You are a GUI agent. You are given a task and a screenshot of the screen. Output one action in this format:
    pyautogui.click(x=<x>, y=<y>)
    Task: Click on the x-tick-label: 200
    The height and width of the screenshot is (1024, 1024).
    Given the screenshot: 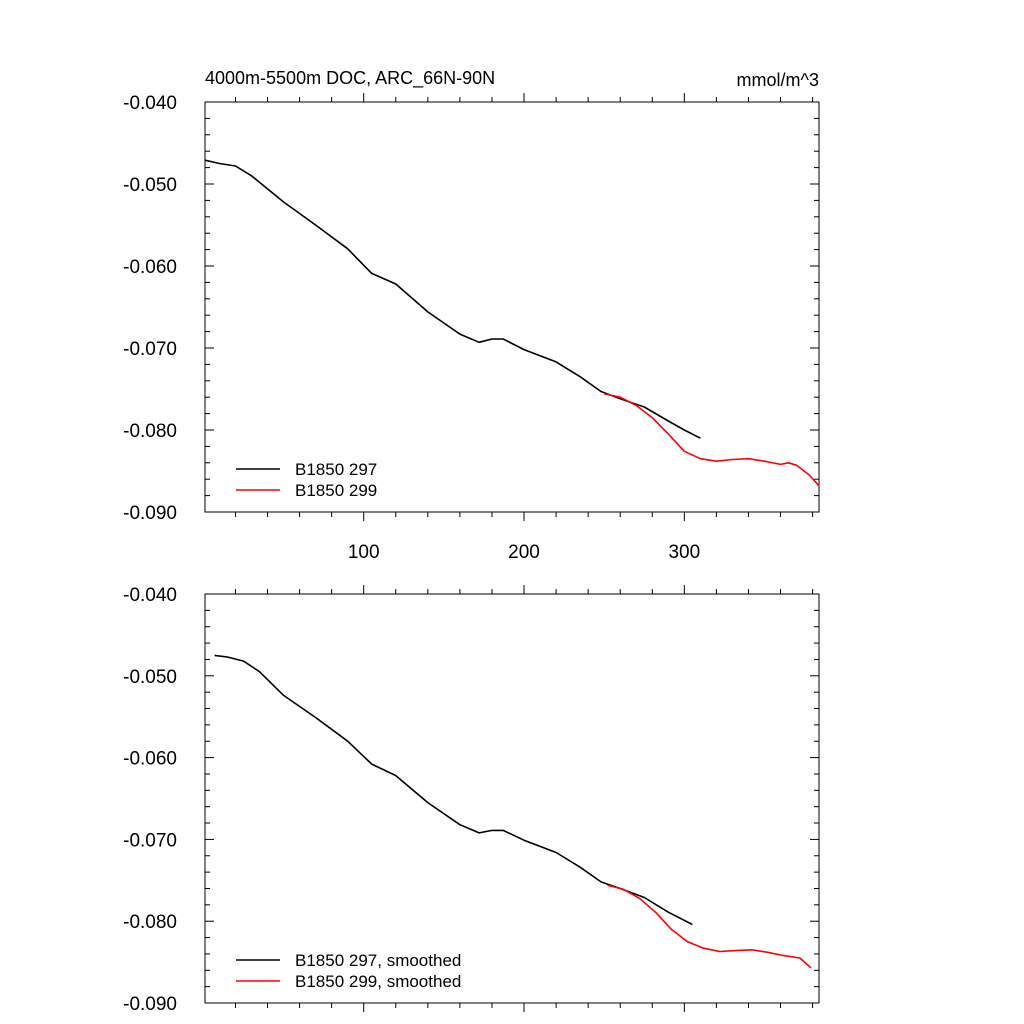 What is the action you would take?
    pyautogui.click(x=524, y=552)
    